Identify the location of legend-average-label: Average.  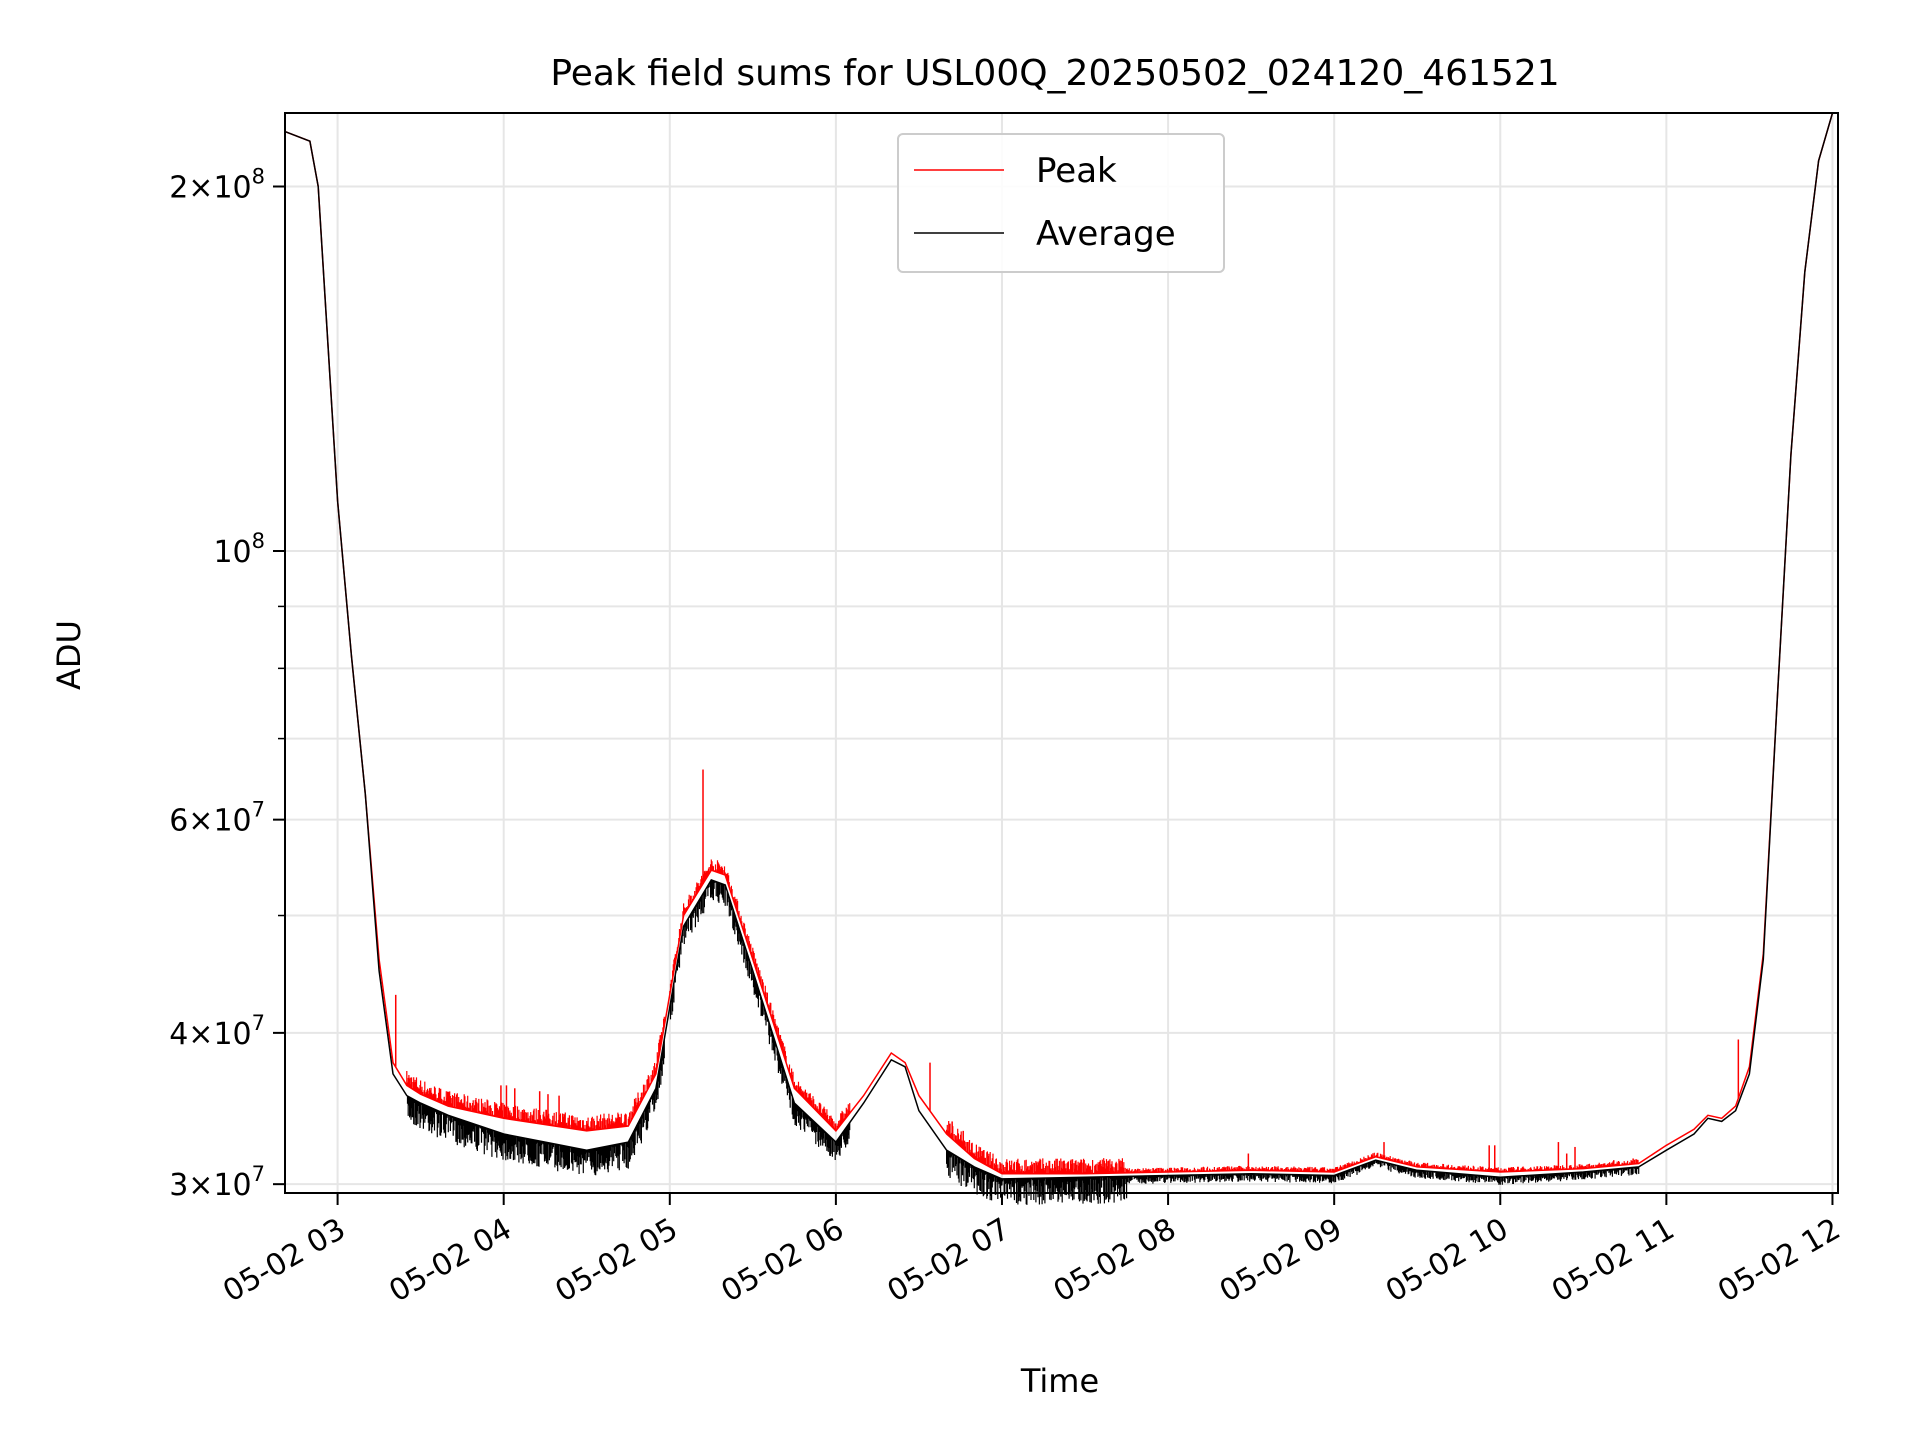
(1106, 234).